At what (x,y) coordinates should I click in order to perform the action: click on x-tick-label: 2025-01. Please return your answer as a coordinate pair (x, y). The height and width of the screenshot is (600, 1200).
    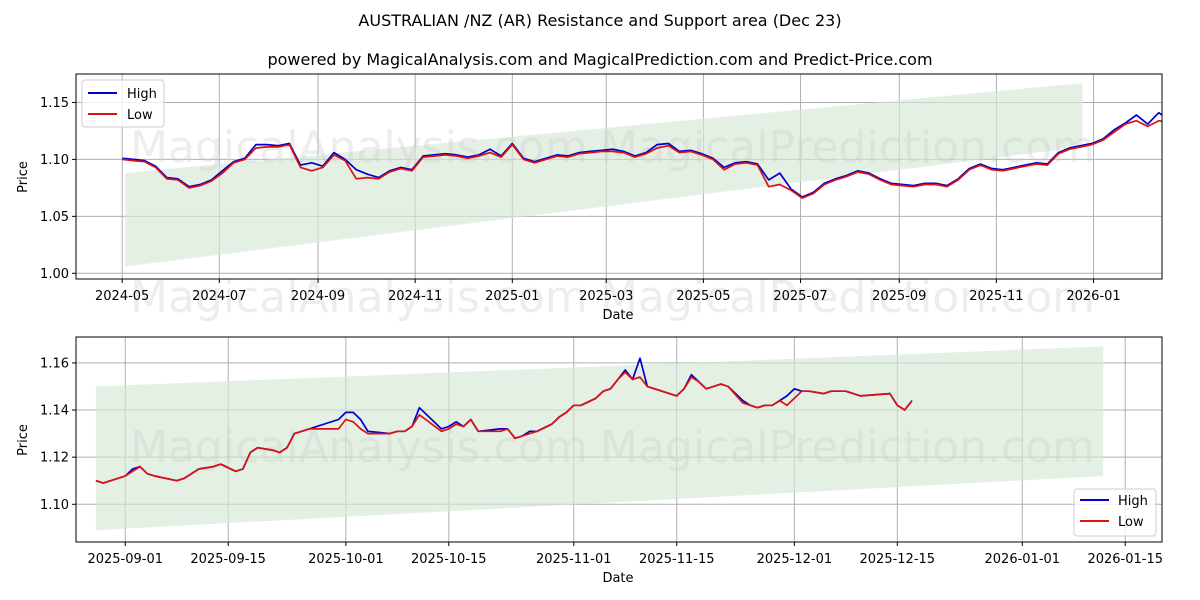
    Looking at the image, I should click on (512, 296).